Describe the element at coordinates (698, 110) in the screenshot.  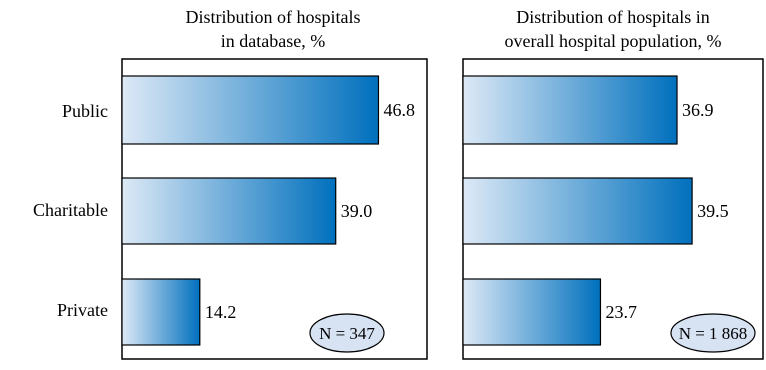
I see `chart2-value-label-public: 36.9` at that location.